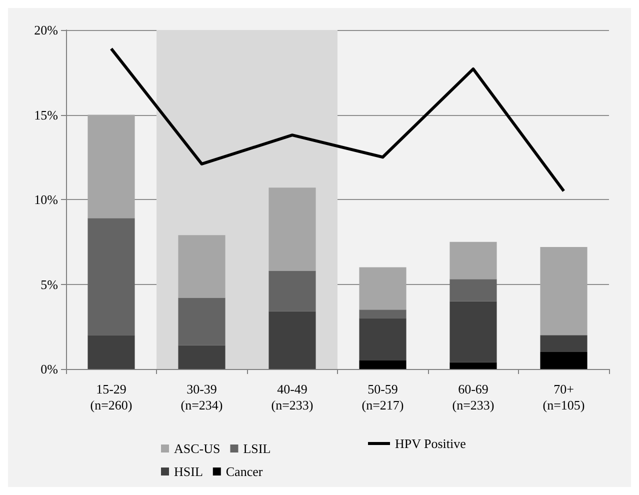  Describe the element at coordinates (111, 397) in the screenshot. I see `x-tick-label: 15-29 (n=260)` at that location.